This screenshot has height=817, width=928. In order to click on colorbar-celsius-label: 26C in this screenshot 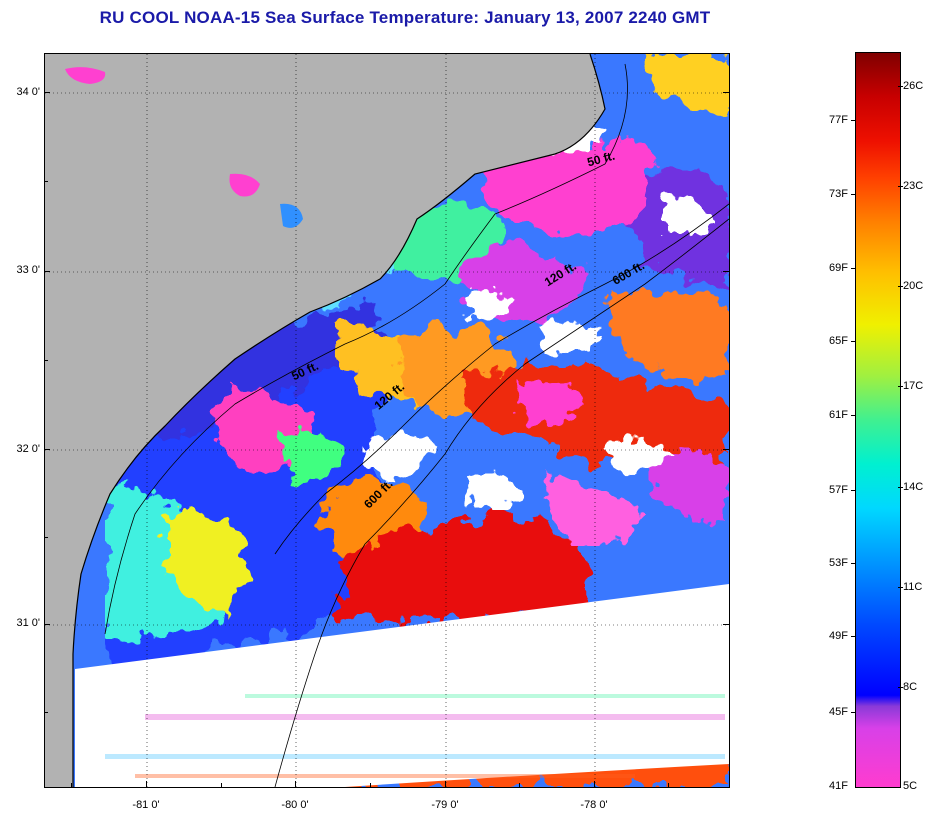, I will do `click(913, 86)`.